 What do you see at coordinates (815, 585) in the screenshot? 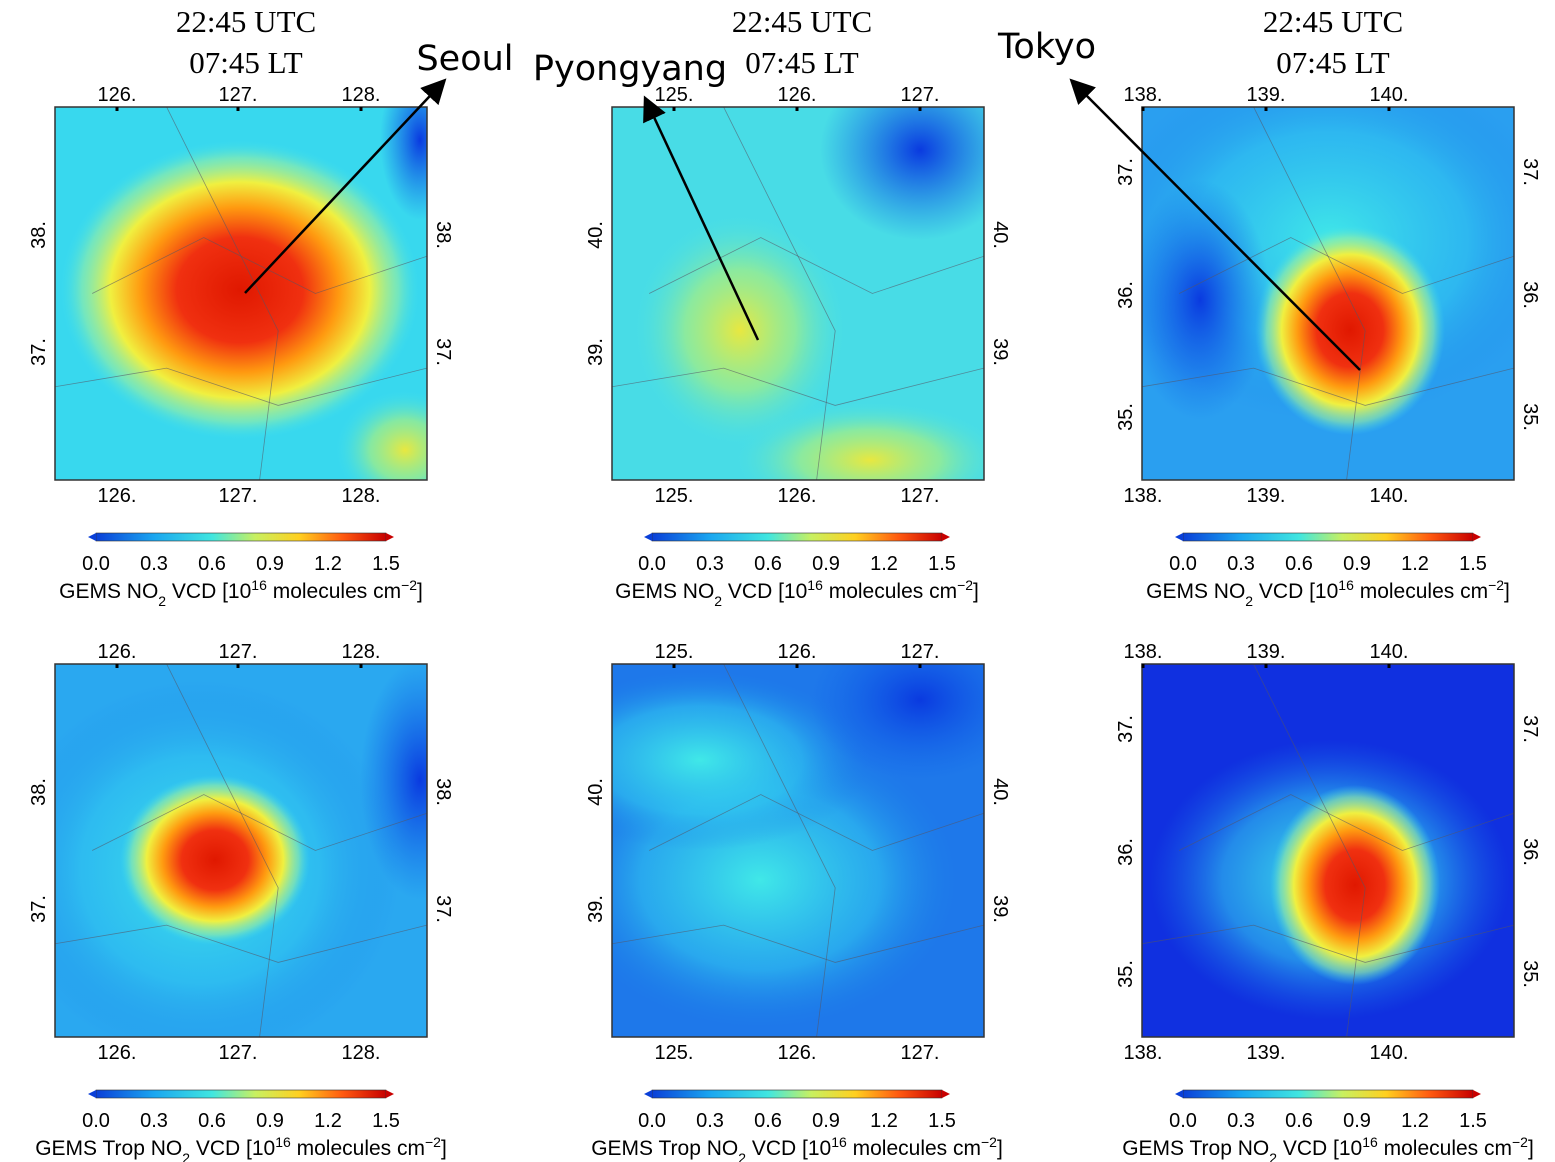
I see `label-part: 16` at bounding box center [815, 585].